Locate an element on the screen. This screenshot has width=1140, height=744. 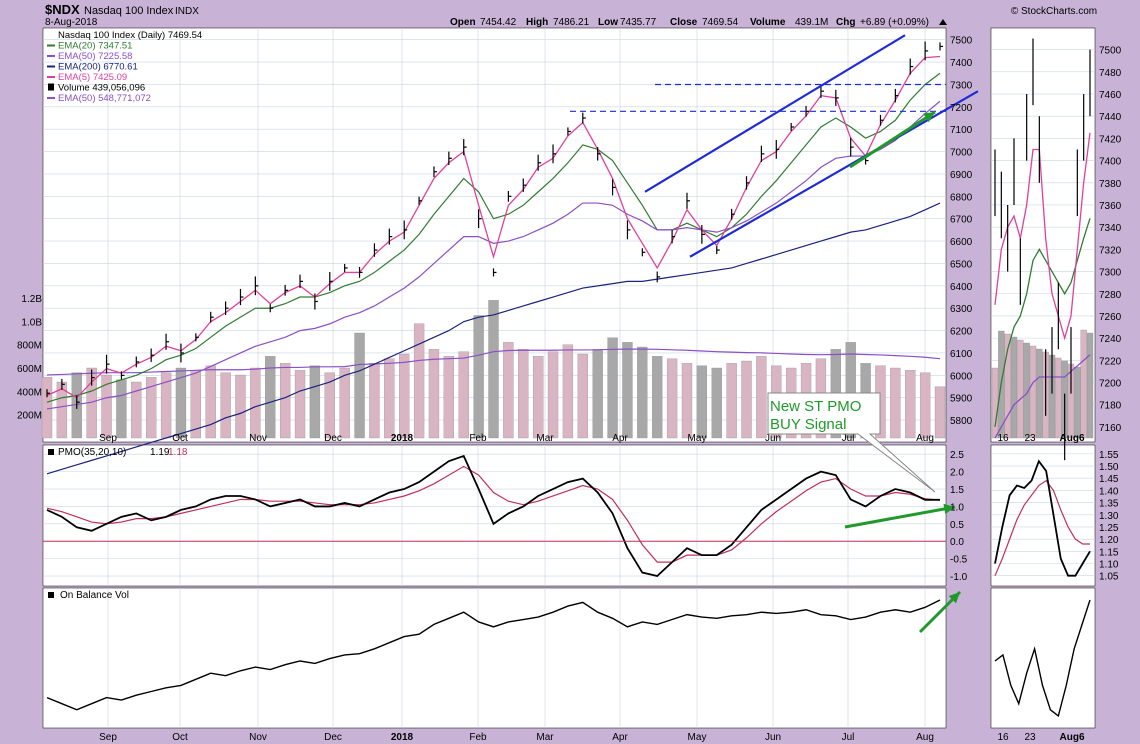
zoom-obv-panel is located at coordinates (1043, 658).